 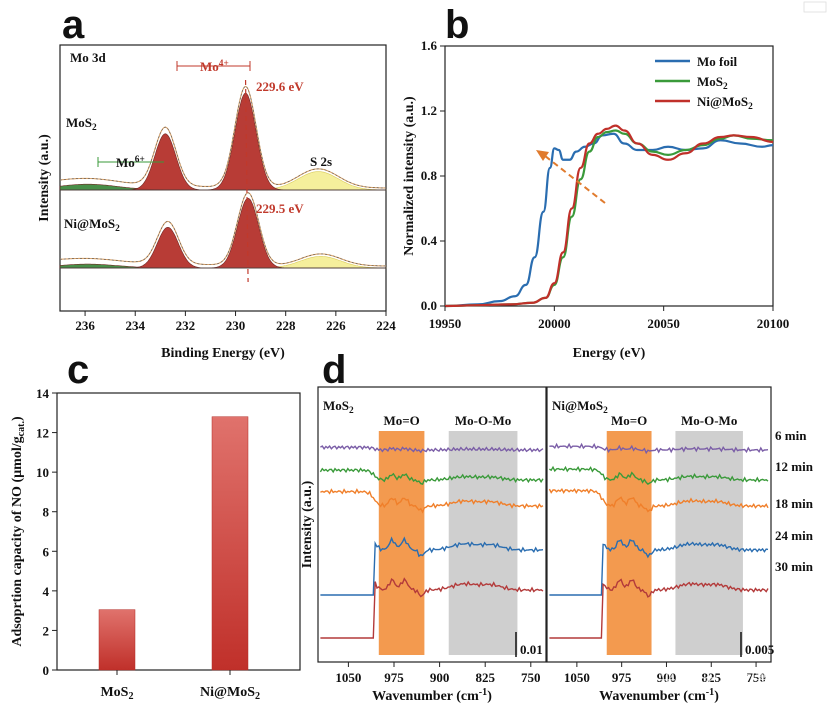 I want to click on panel-label-b: b, so click(x=457, y=25).